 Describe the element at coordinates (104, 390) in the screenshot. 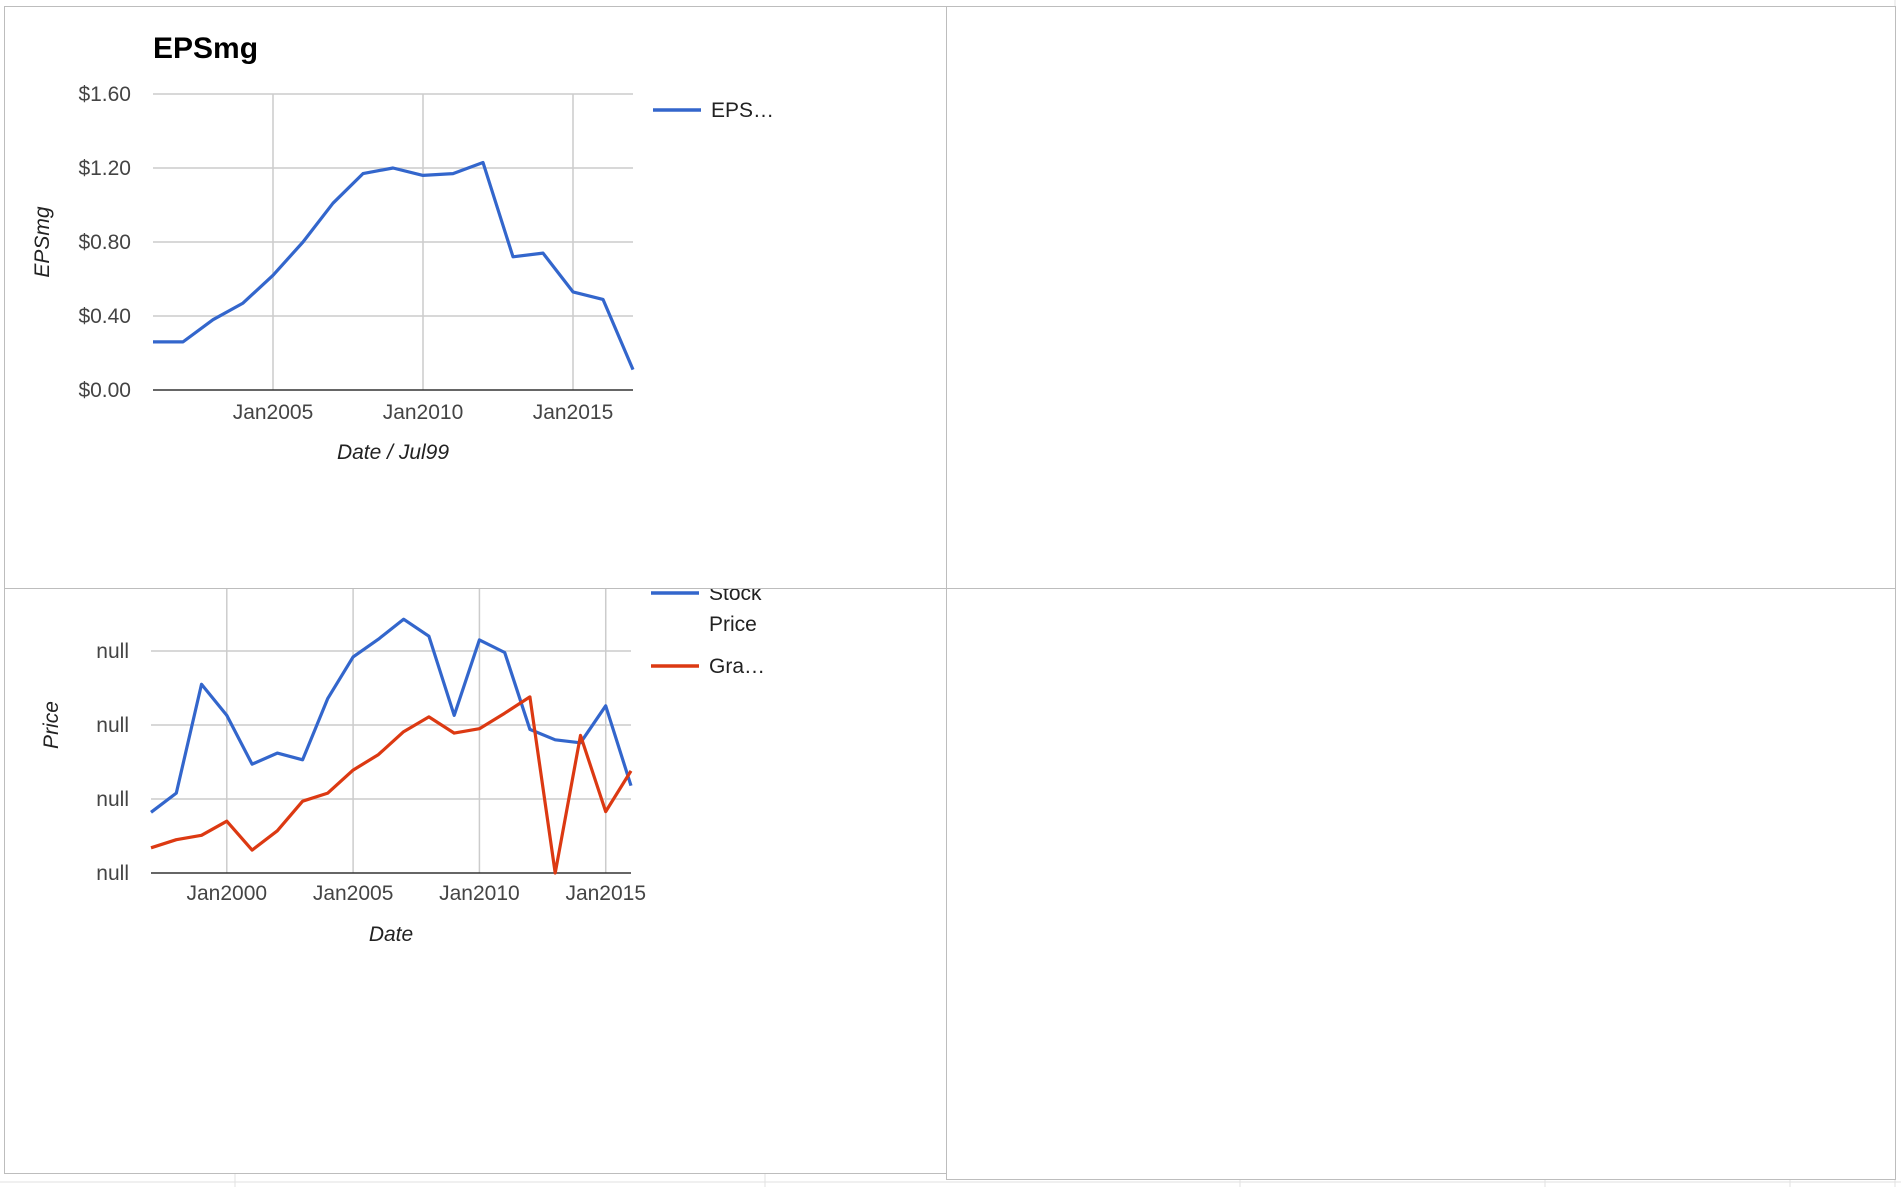

I see `y-tick-label: $0.00` at that location.